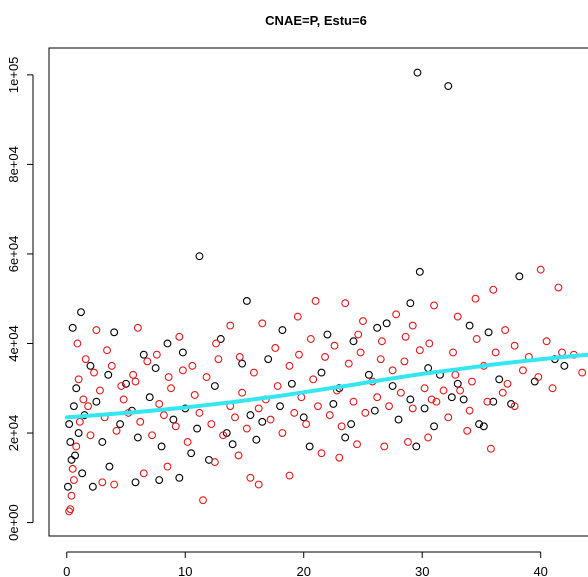 Image resolution: width=588 pixels, height=577 pixels. Describe the element at coordinates (316, 20) in the screenshot. I see `chart-title: CNAE=P, Estu=6` at that location.